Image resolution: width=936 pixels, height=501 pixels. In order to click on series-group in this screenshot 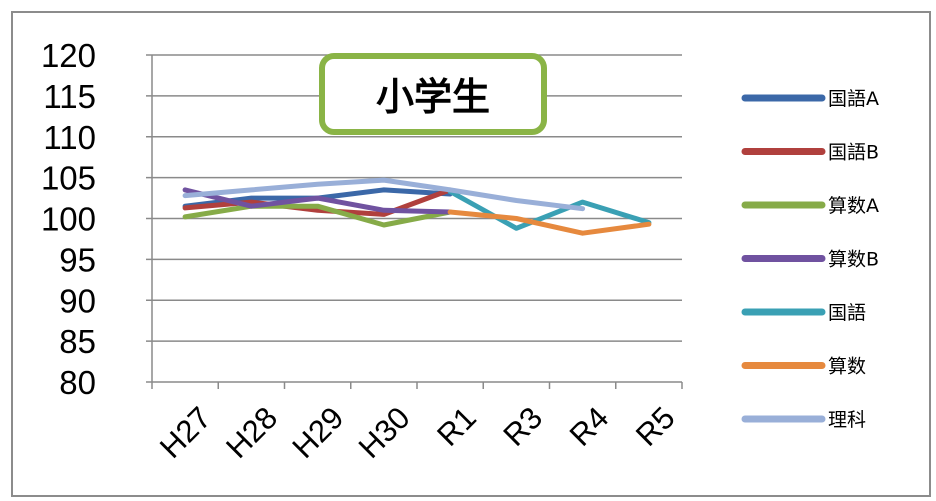, I will do `click(417, 206)`.